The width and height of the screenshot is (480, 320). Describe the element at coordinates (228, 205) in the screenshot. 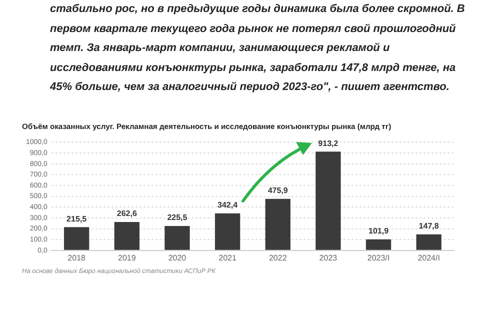

I see `data-label: 342,4` at that location.